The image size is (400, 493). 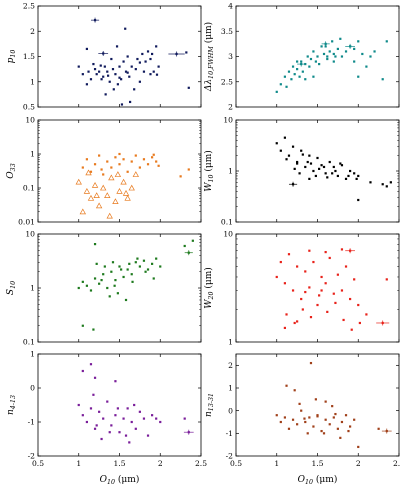 What do you see at coordinates (209, 288) in the screenshot?
I see `y-axis-label: W20 (μm)` at bounding box center [209, 288].